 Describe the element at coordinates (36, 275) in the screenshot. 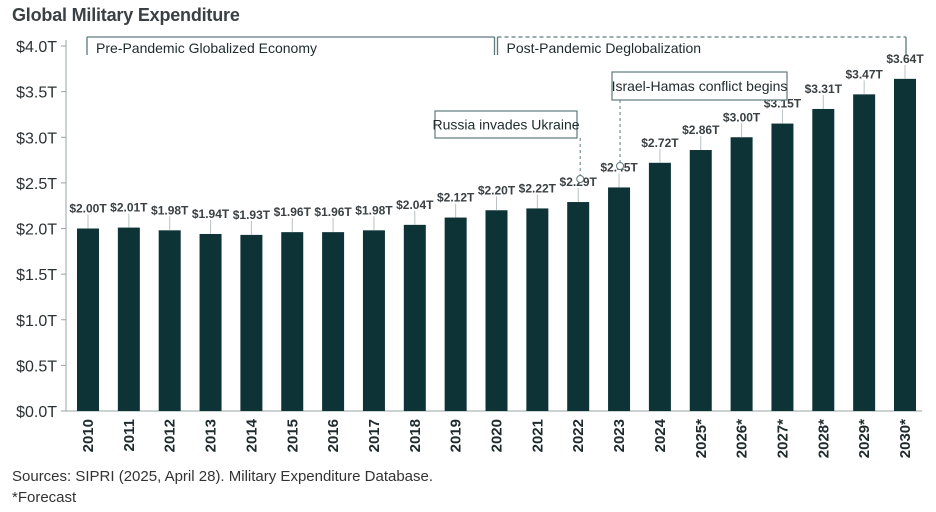

I see `y-tick-label: $1.5T` at that location.